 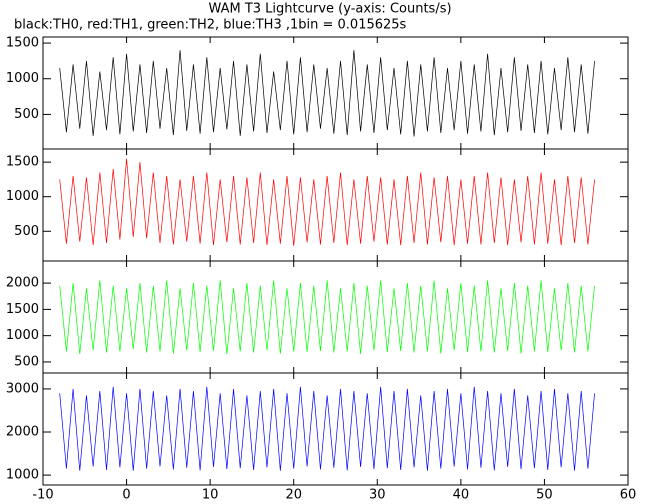 What do you see at coordinates (126, 495) in the screenshot?
I see `x-tick-label: 0` at bounding box center [126, 495].